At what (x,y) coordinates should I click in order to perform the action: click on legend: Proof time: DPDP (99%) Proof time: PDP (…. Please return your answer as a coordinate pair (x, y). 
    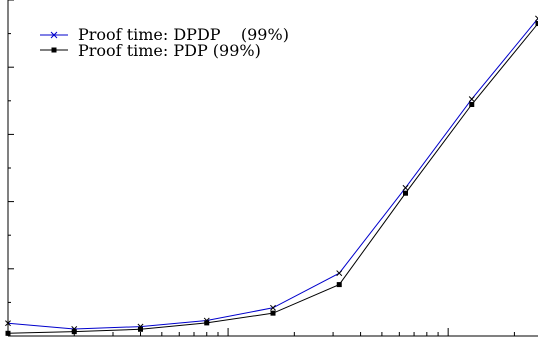
    Looking at the image, I should click on (164, 42).